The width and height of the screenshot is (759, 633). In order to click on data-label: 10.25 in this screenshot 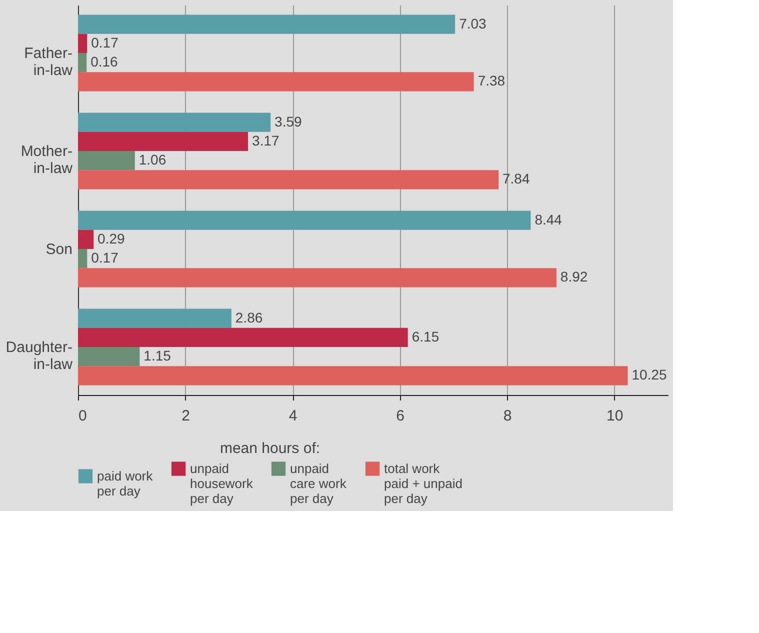, I will do `click(650, 374)`.